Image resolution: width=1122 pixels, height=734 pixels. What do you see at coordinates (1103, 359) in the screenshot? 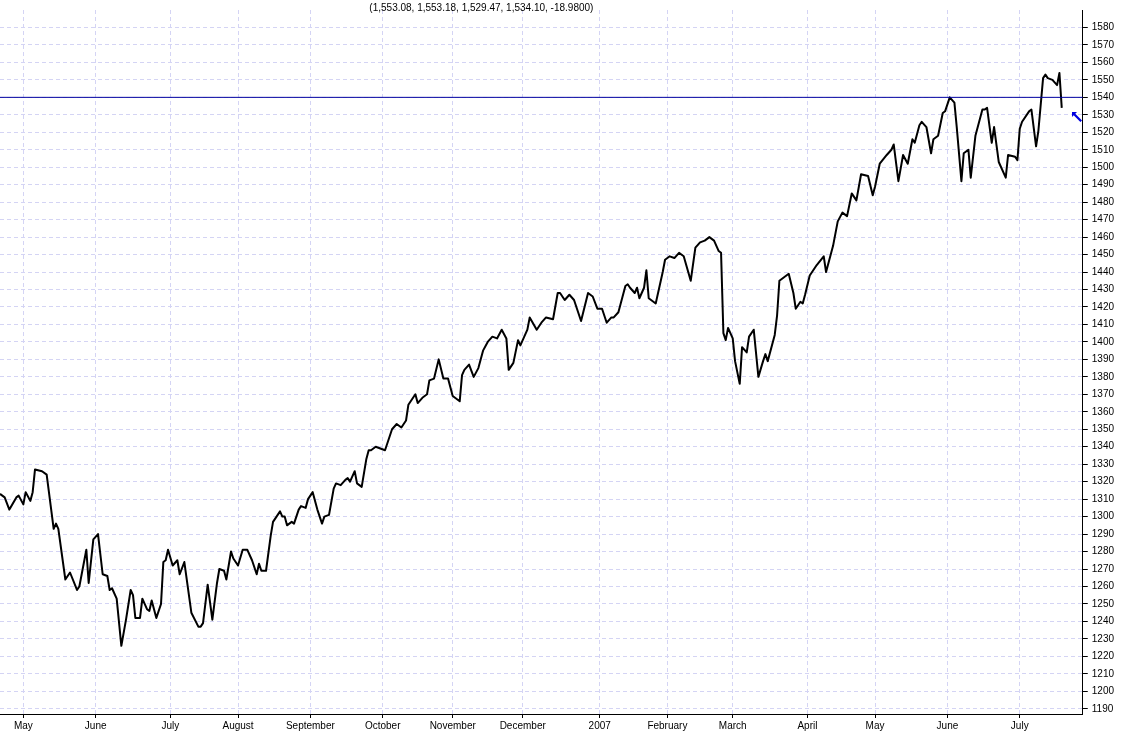
I see `y-tick-label: 1390` at bounding box center [1103, 359].